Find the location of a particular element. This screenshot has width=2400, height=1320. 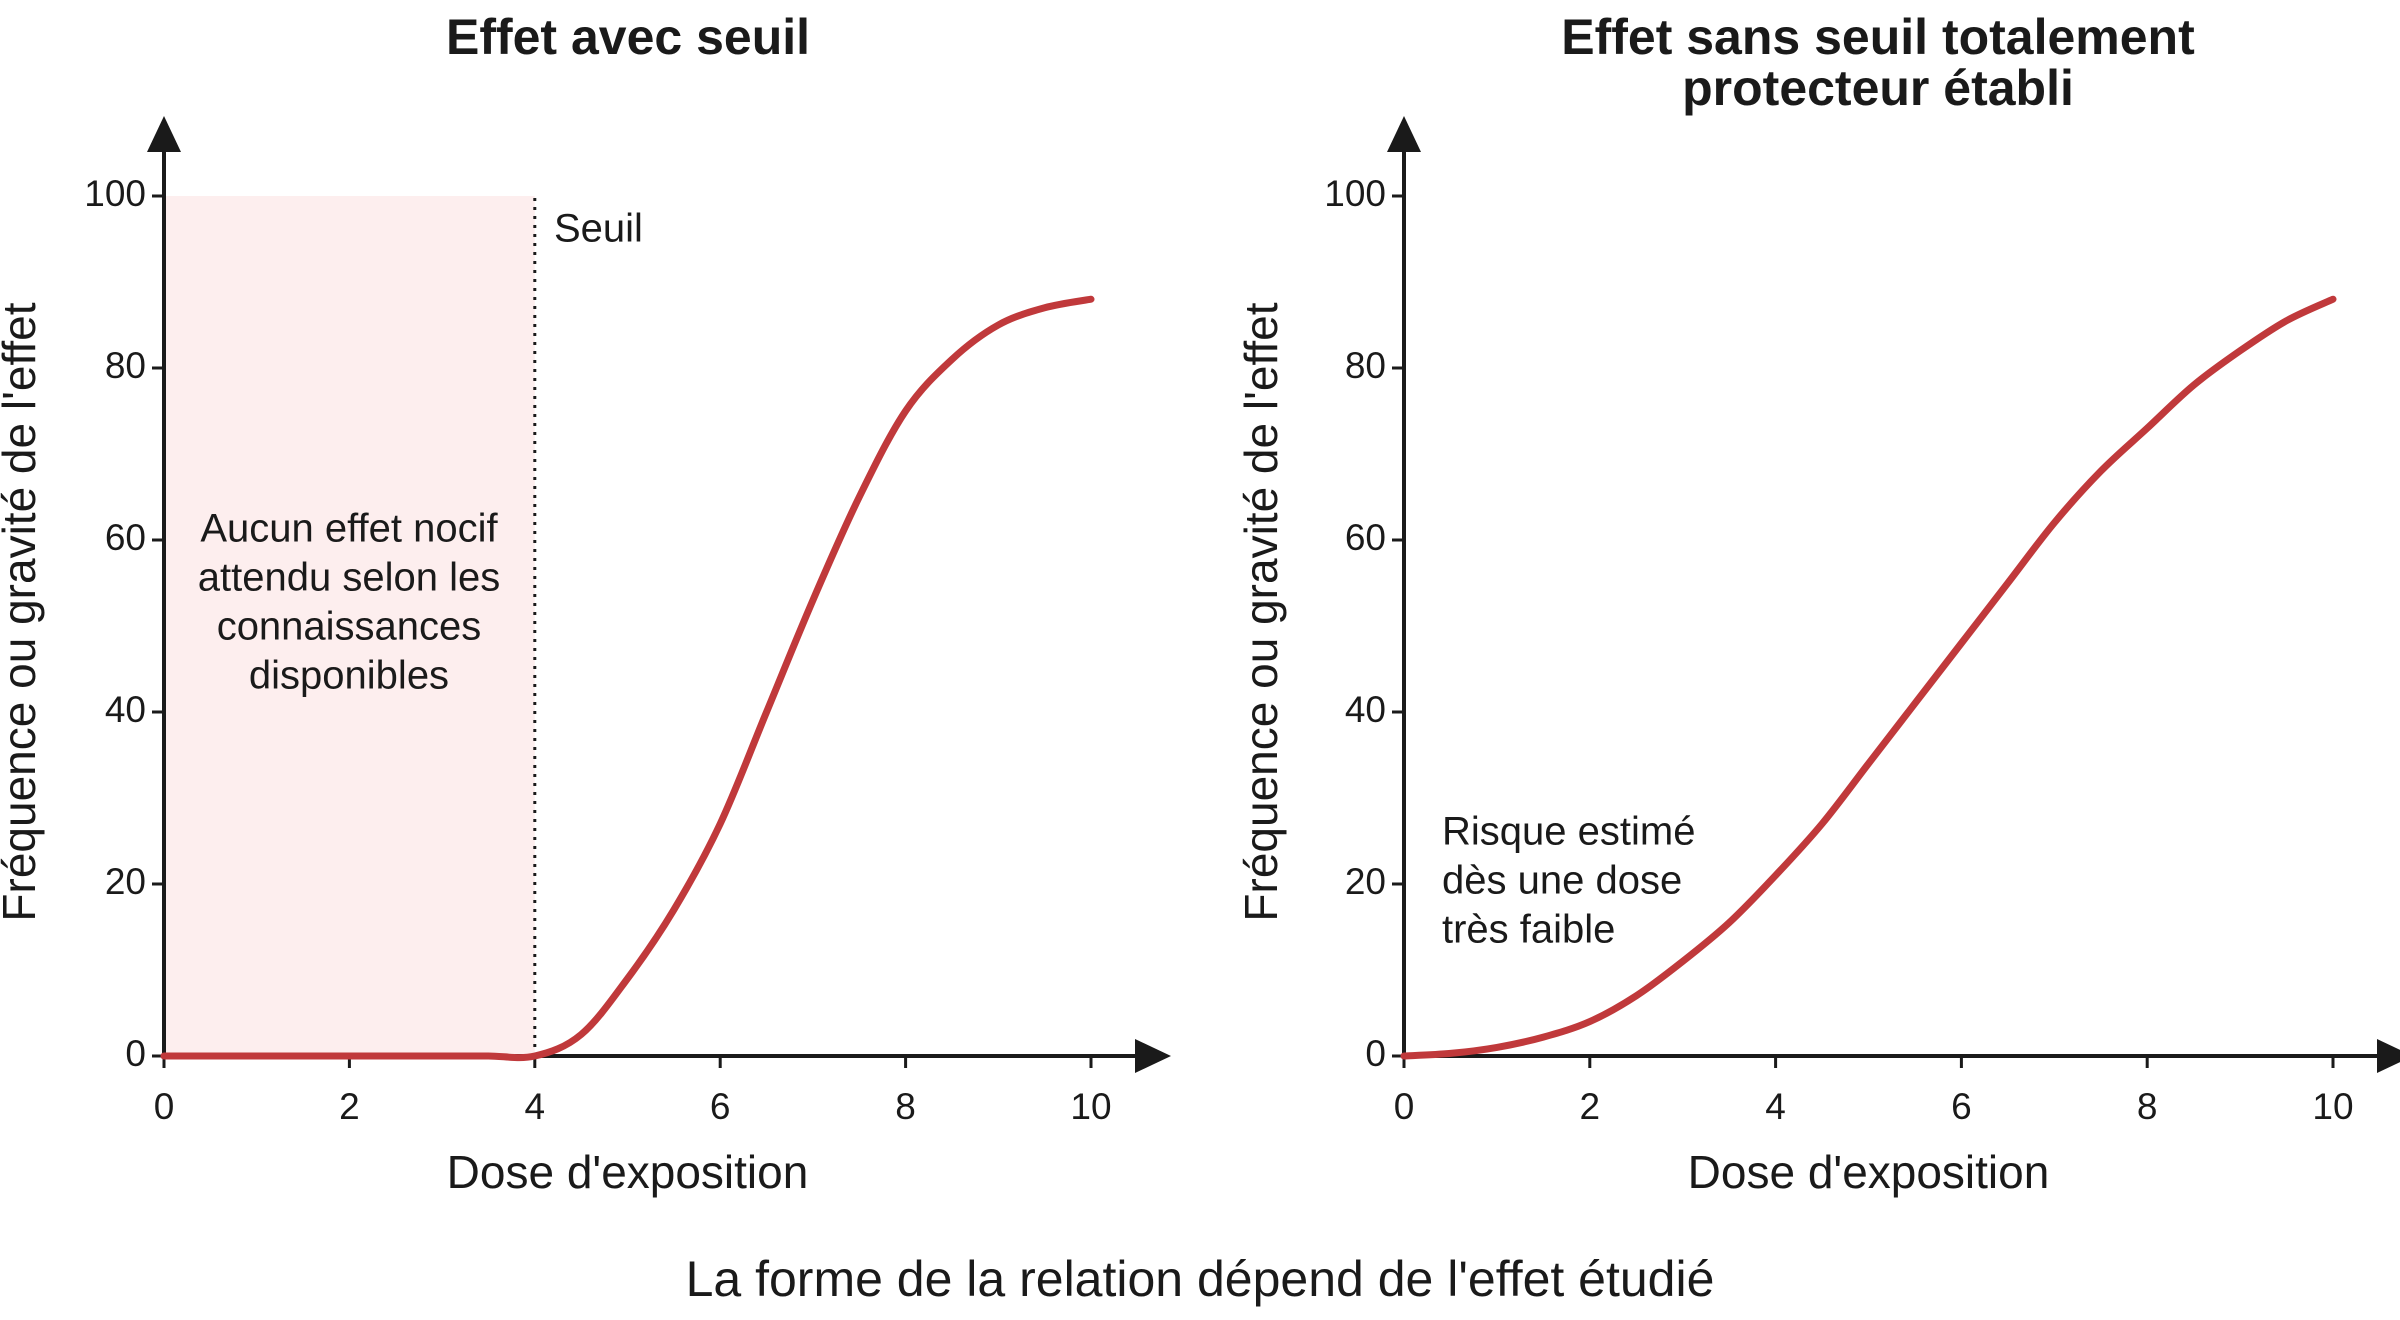

chart-title: Effet avec seuil is located at coordinates (628, 37).